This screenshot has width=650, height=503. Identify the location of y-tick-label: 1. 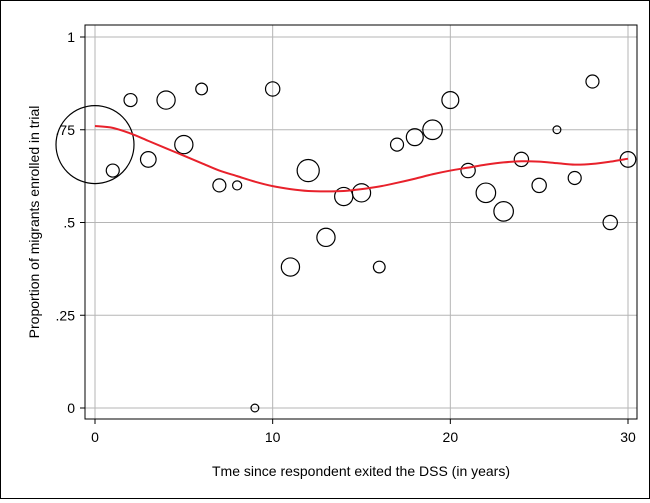
(71, 37).